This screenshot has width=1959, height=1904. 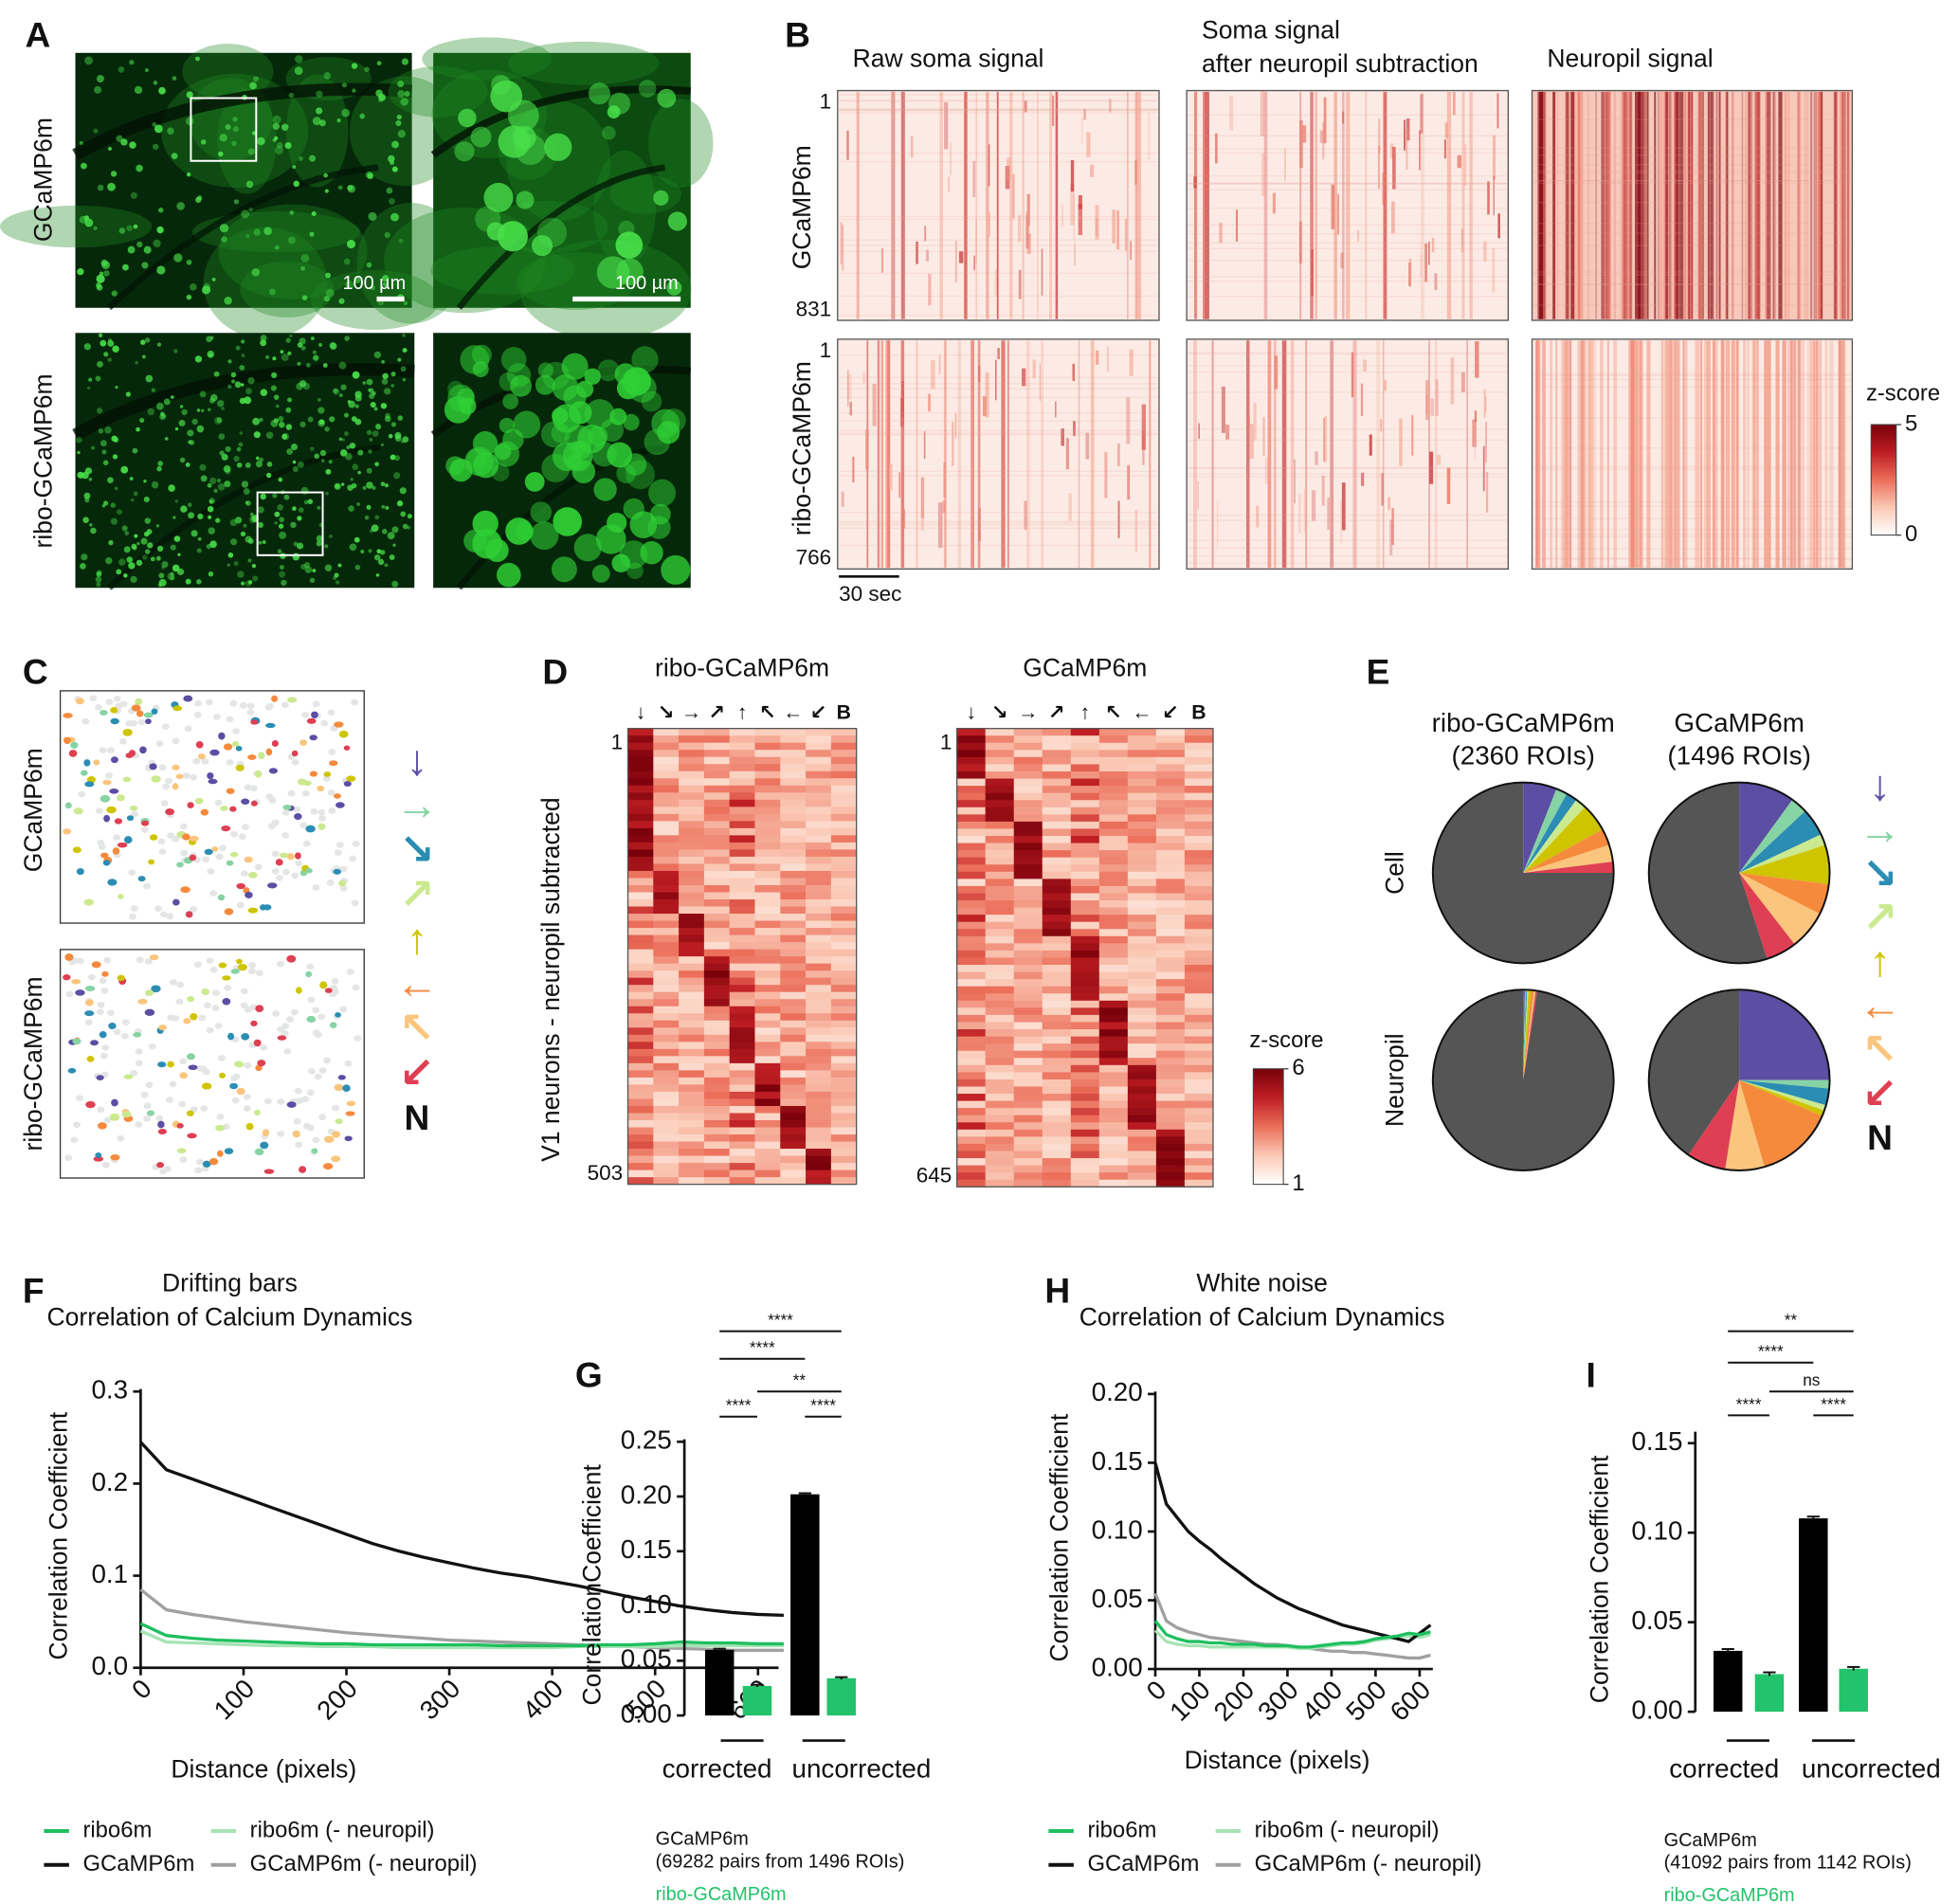 What do you see at coordinates (1347, 454) in the screenshot?
I see `heatmap` at bounding box center [1347, 454].